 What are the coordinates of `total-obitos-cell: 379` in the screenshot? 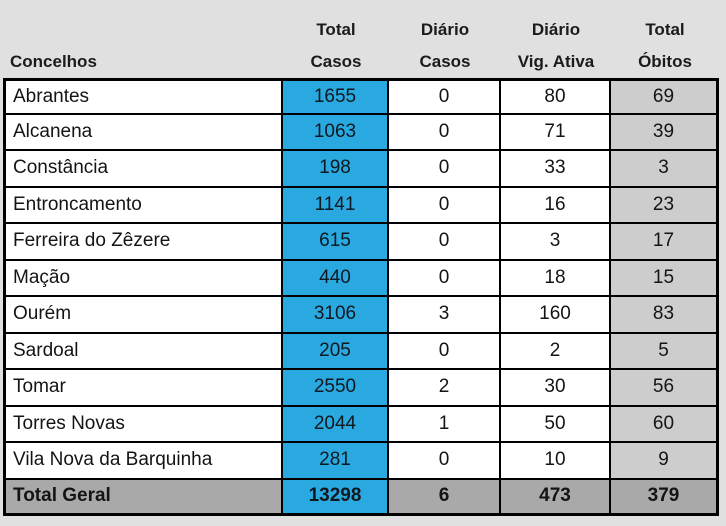 It's located at (665, 497).